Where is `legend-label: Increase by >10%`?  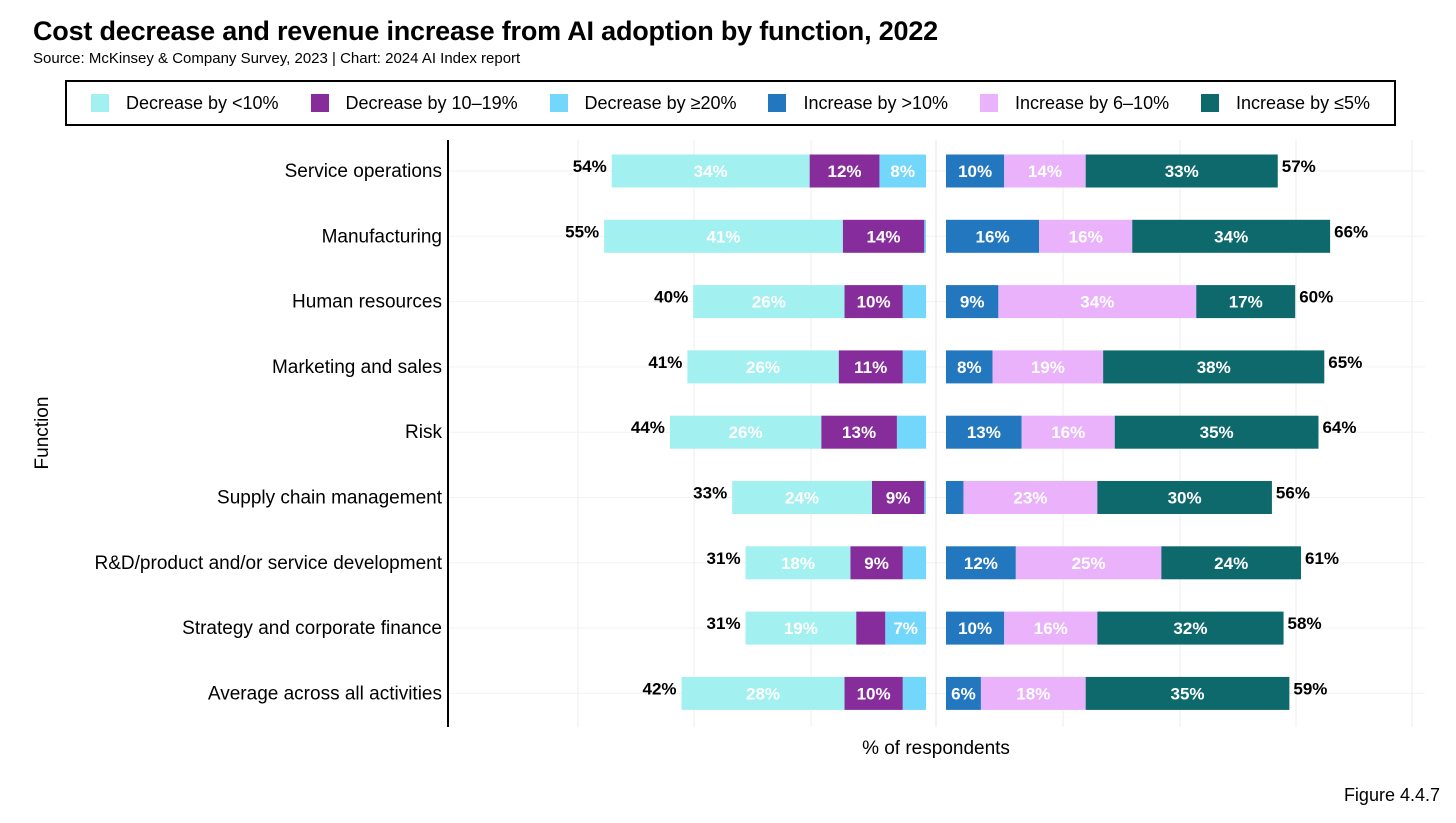 legend-label: Increase by >10% is located at coordinates (876, 102).